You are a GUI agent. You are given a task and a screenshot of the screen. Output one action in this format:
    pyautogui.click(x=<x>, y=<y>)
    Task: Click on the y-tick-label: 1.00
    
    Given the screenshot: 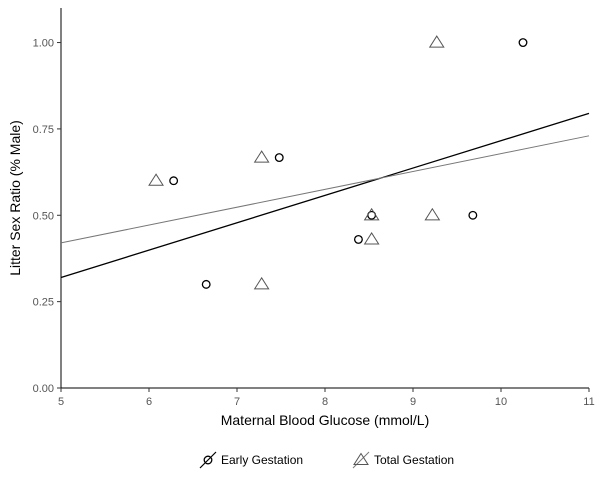 What is the action you would take?
    pyautogui.click(x=43, y=44)
    